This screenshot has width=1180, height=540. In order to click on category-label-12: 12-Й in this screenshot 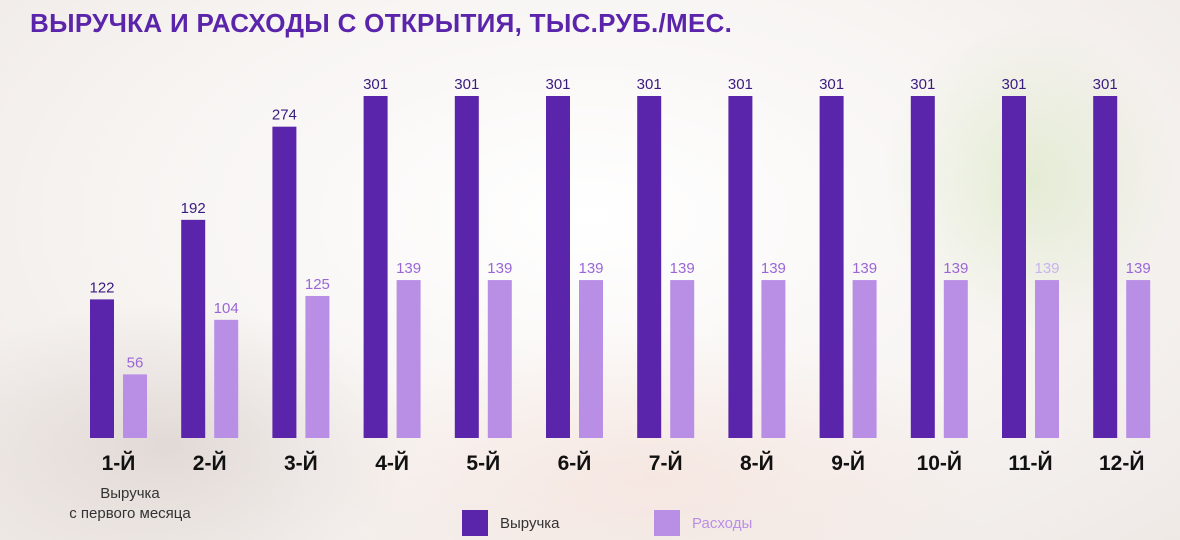, I will do `click(1121, 463)`.